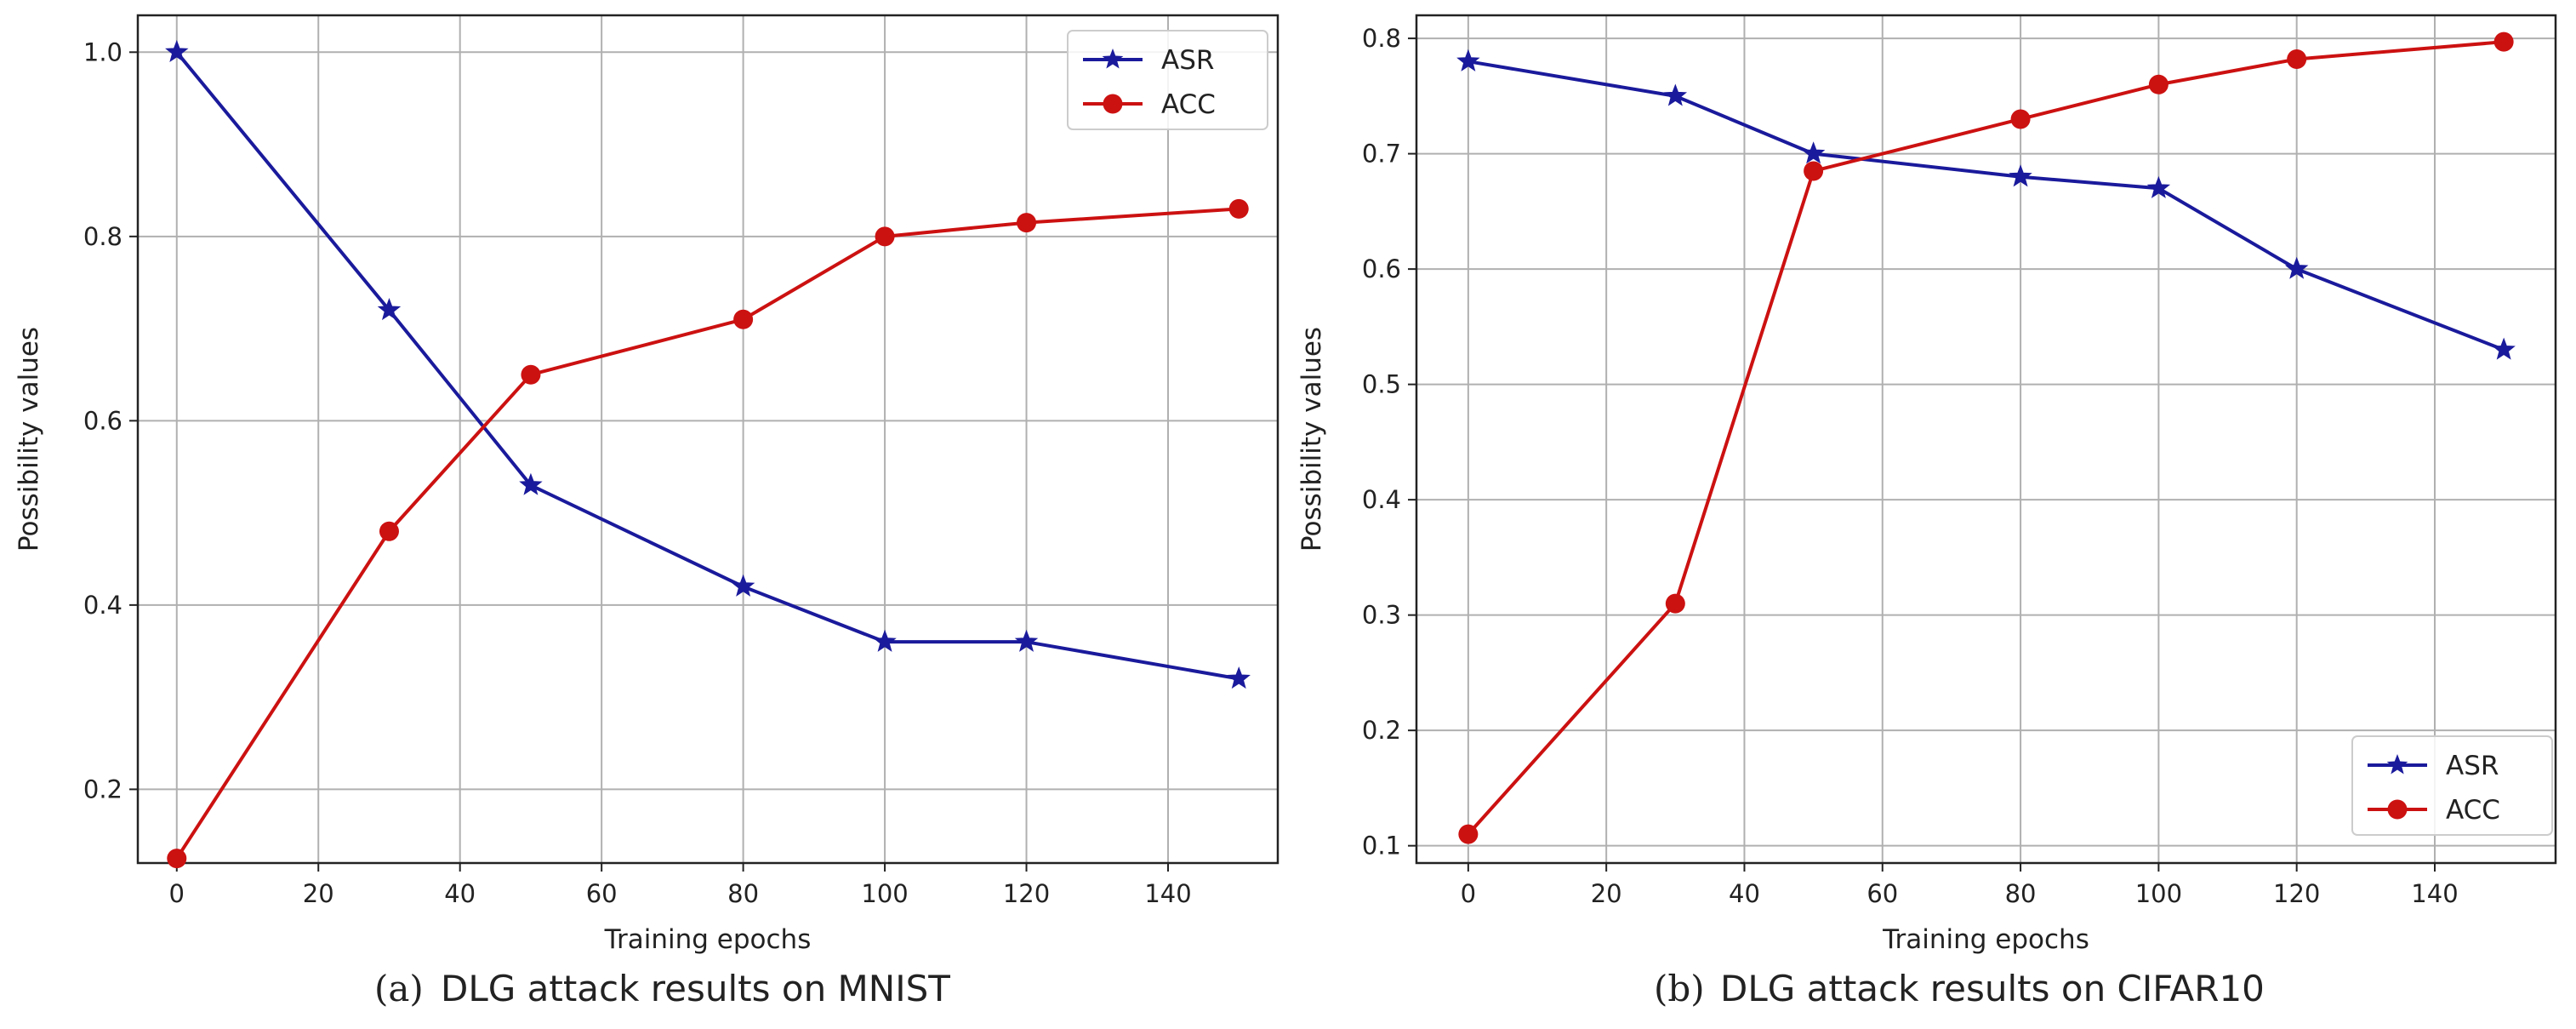 The width and height of the screenshot is (2576, 1029). I want to click on y-tick-label: 0.1, so click(1381, 846).